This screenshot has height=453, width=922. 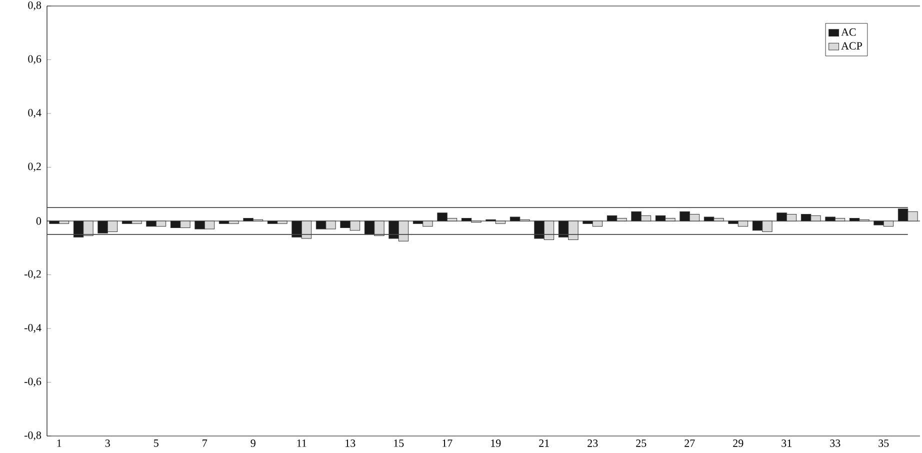 What do you see at coordinates (351, 443) in the screenshot?
I see `x-tick-label: 13` at bounding box center [351, 443].